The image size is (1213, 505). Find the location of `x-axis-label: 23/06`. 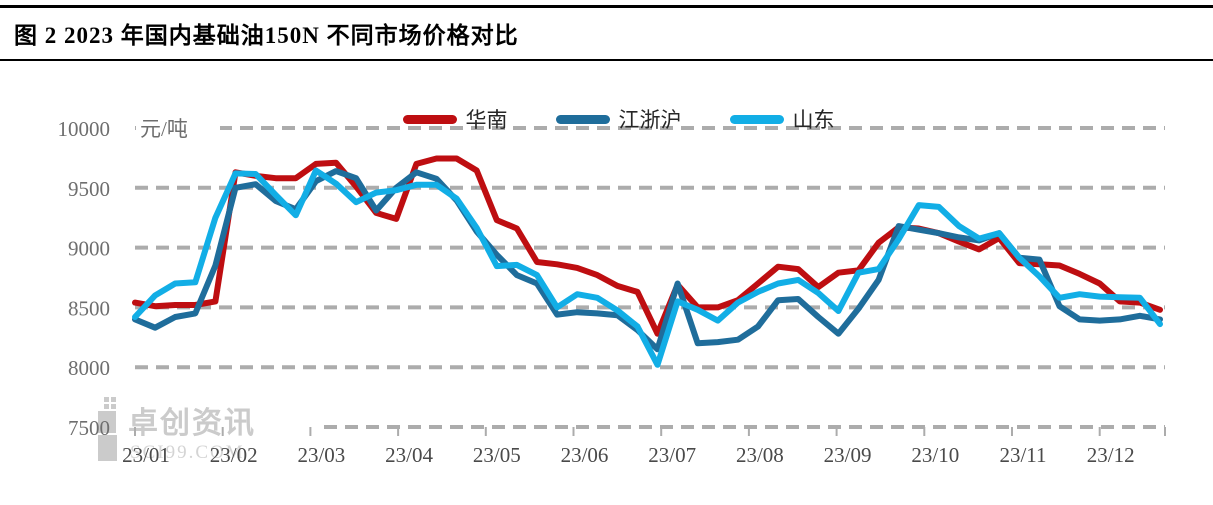

x-axis-label: 23/06 is located at coordinates (585, 455).